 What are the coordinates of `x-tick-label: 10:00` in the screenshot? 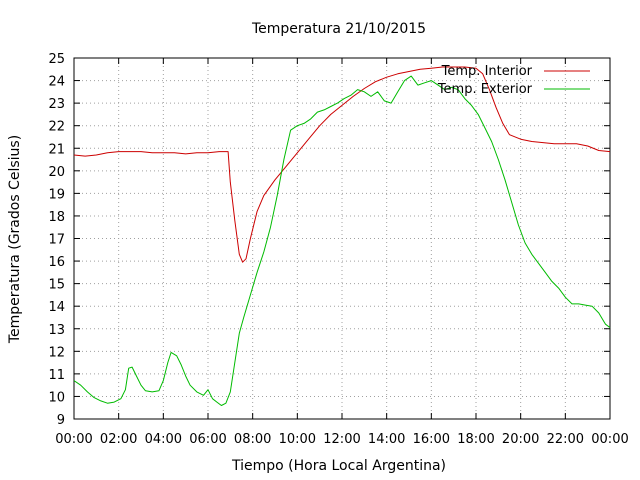 It's located at (297, 439).